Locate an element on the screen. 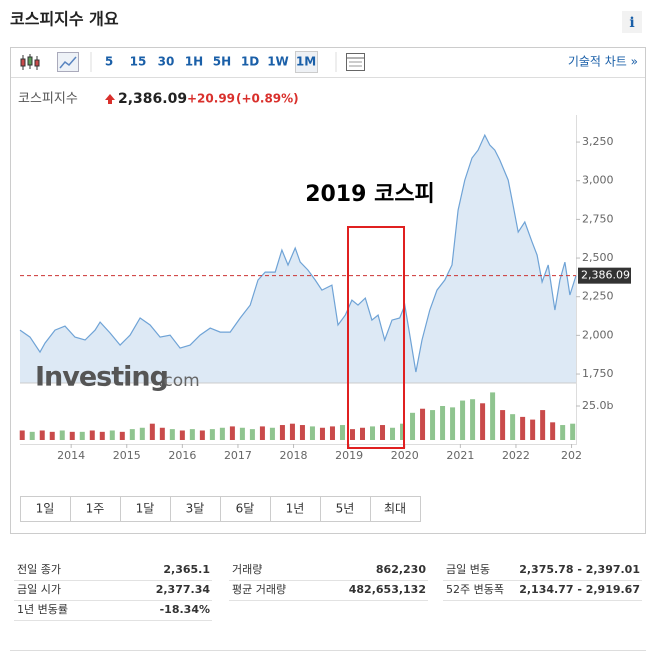 The width and height of the screenshot is (655, 661). interval-button: 1M is located at coordinates (306, 62).